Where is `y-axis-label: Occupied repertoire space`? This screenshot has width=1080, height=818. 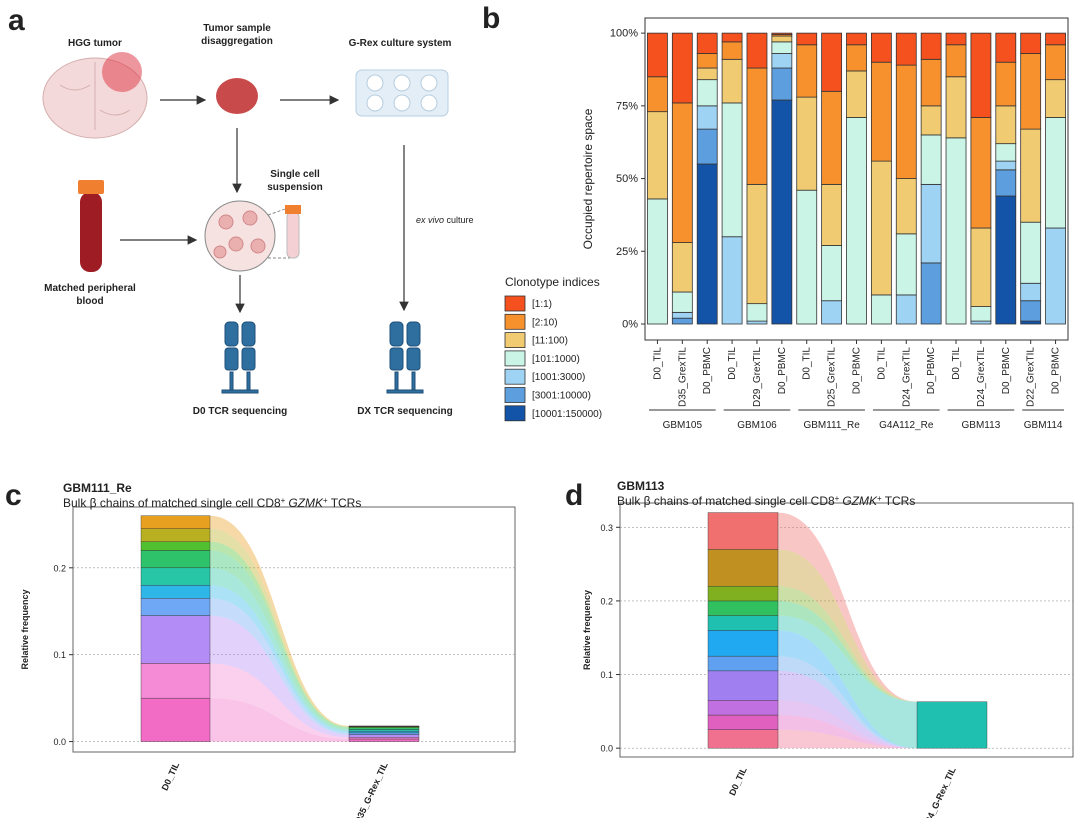
y-axis-label: Occupied repertoire space is located at coordinates (588, 178).